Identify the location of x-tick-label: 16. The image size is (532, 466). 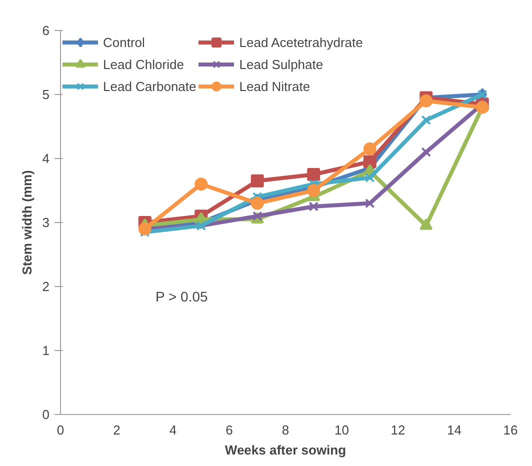
(510, 430).